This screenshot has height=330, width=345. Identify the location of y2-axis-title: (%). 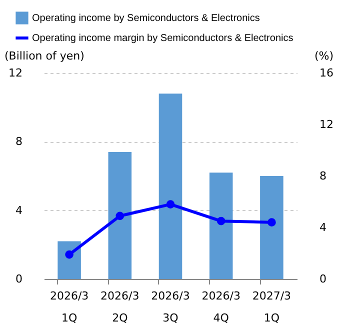
(324, 56).